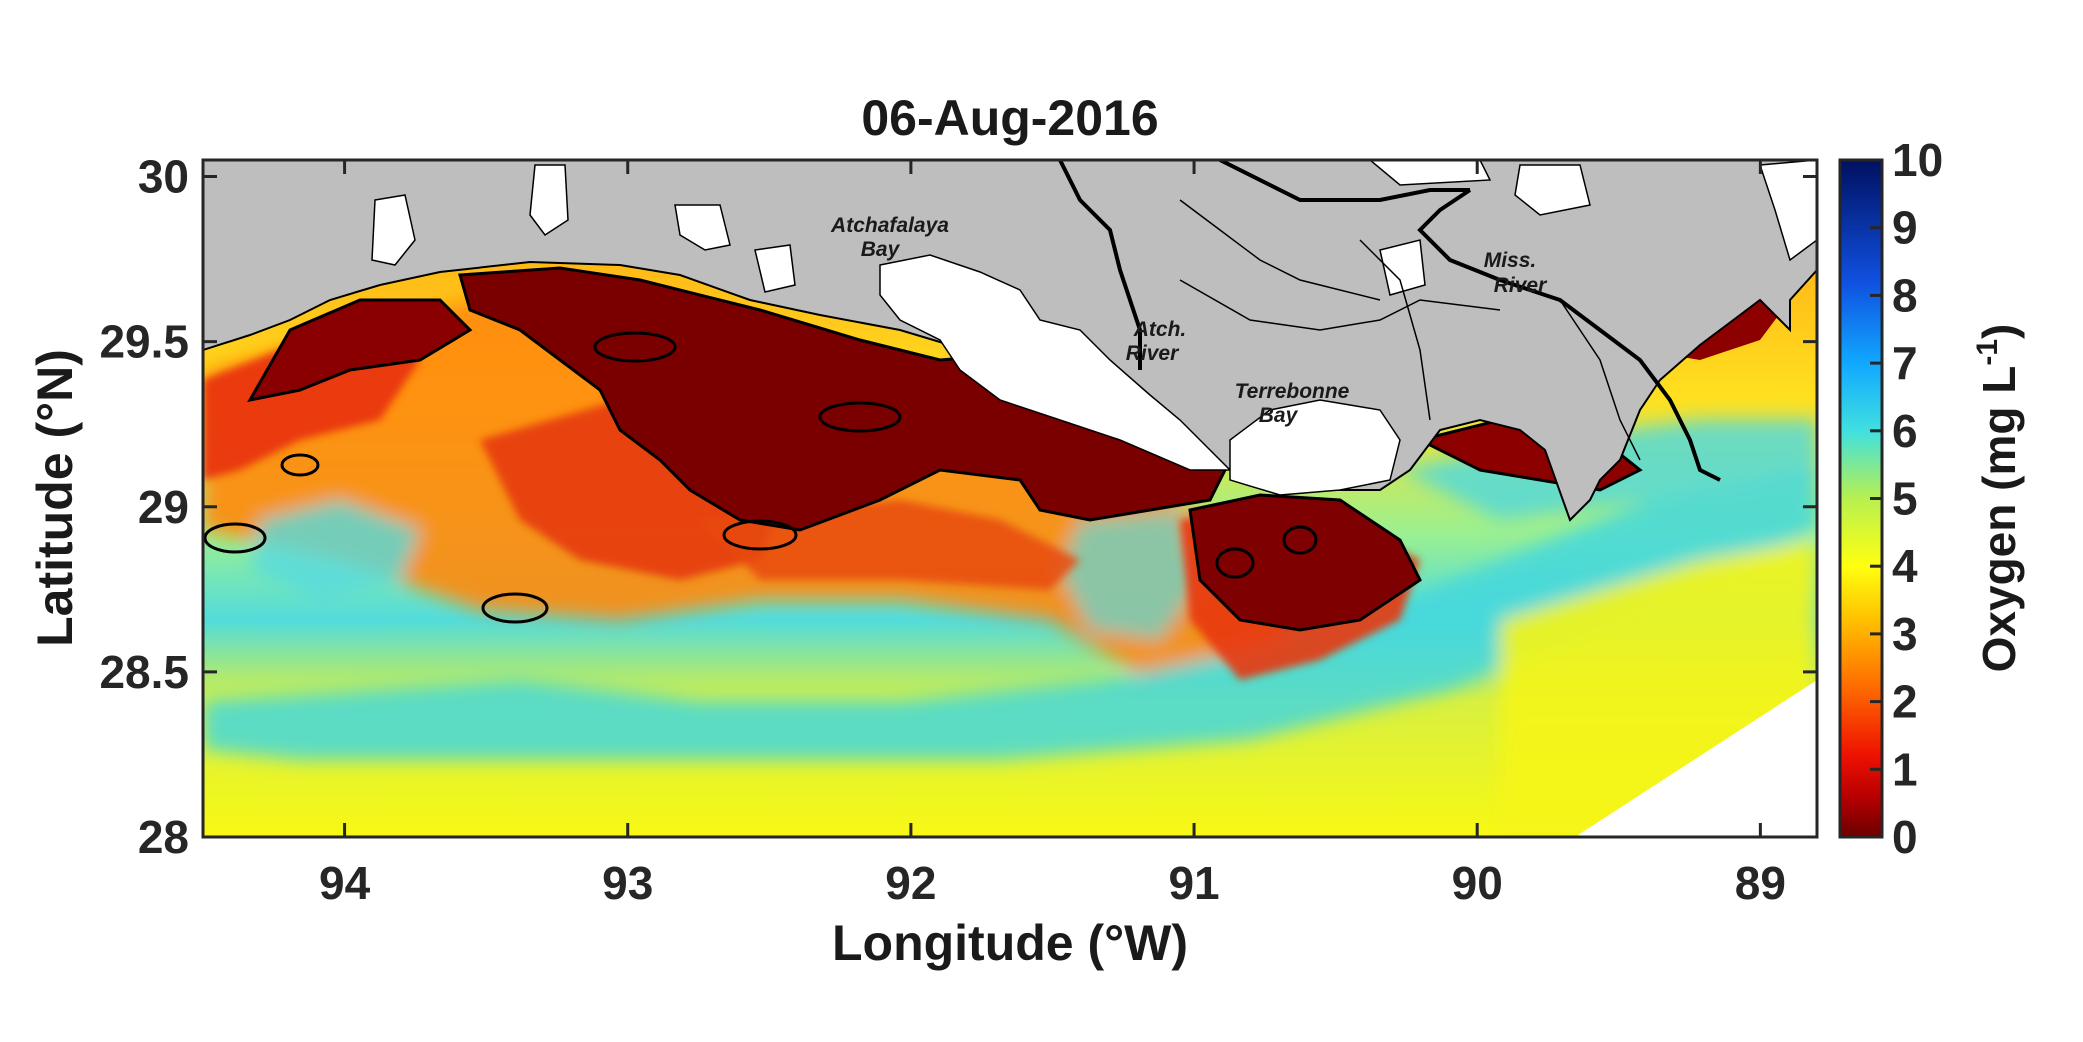 This screenshot has height=1042, width=2083. I want to click on terrebonne-bay-label-2: Bay, so click(1279, 415).